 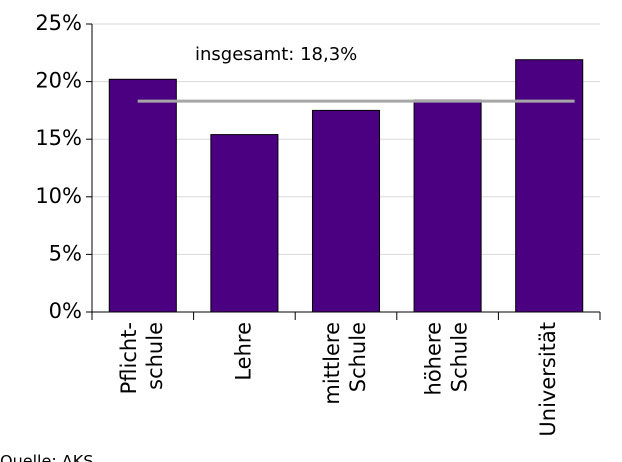 I want to click on y-tick-label: 15%, so click(x=58, y=138).